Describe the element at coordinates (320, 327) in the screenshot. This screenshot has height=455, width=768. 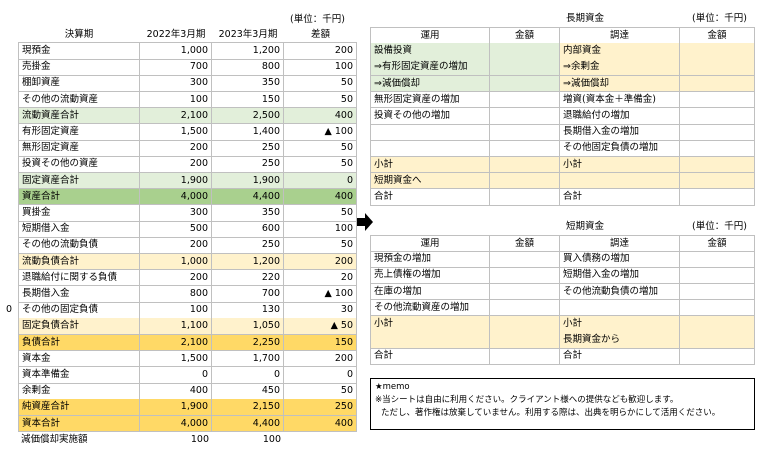
I see `table-cell: ▲ 50` at that location.